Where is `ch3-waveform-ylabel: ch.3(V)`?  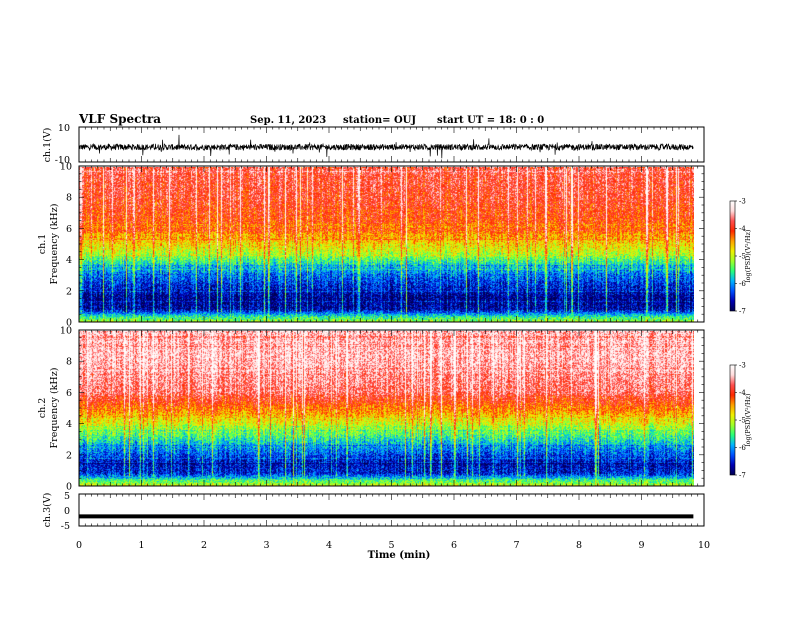
ch3-waveform-ylabel: ch.3(V) is located at coordinates (47, 510).